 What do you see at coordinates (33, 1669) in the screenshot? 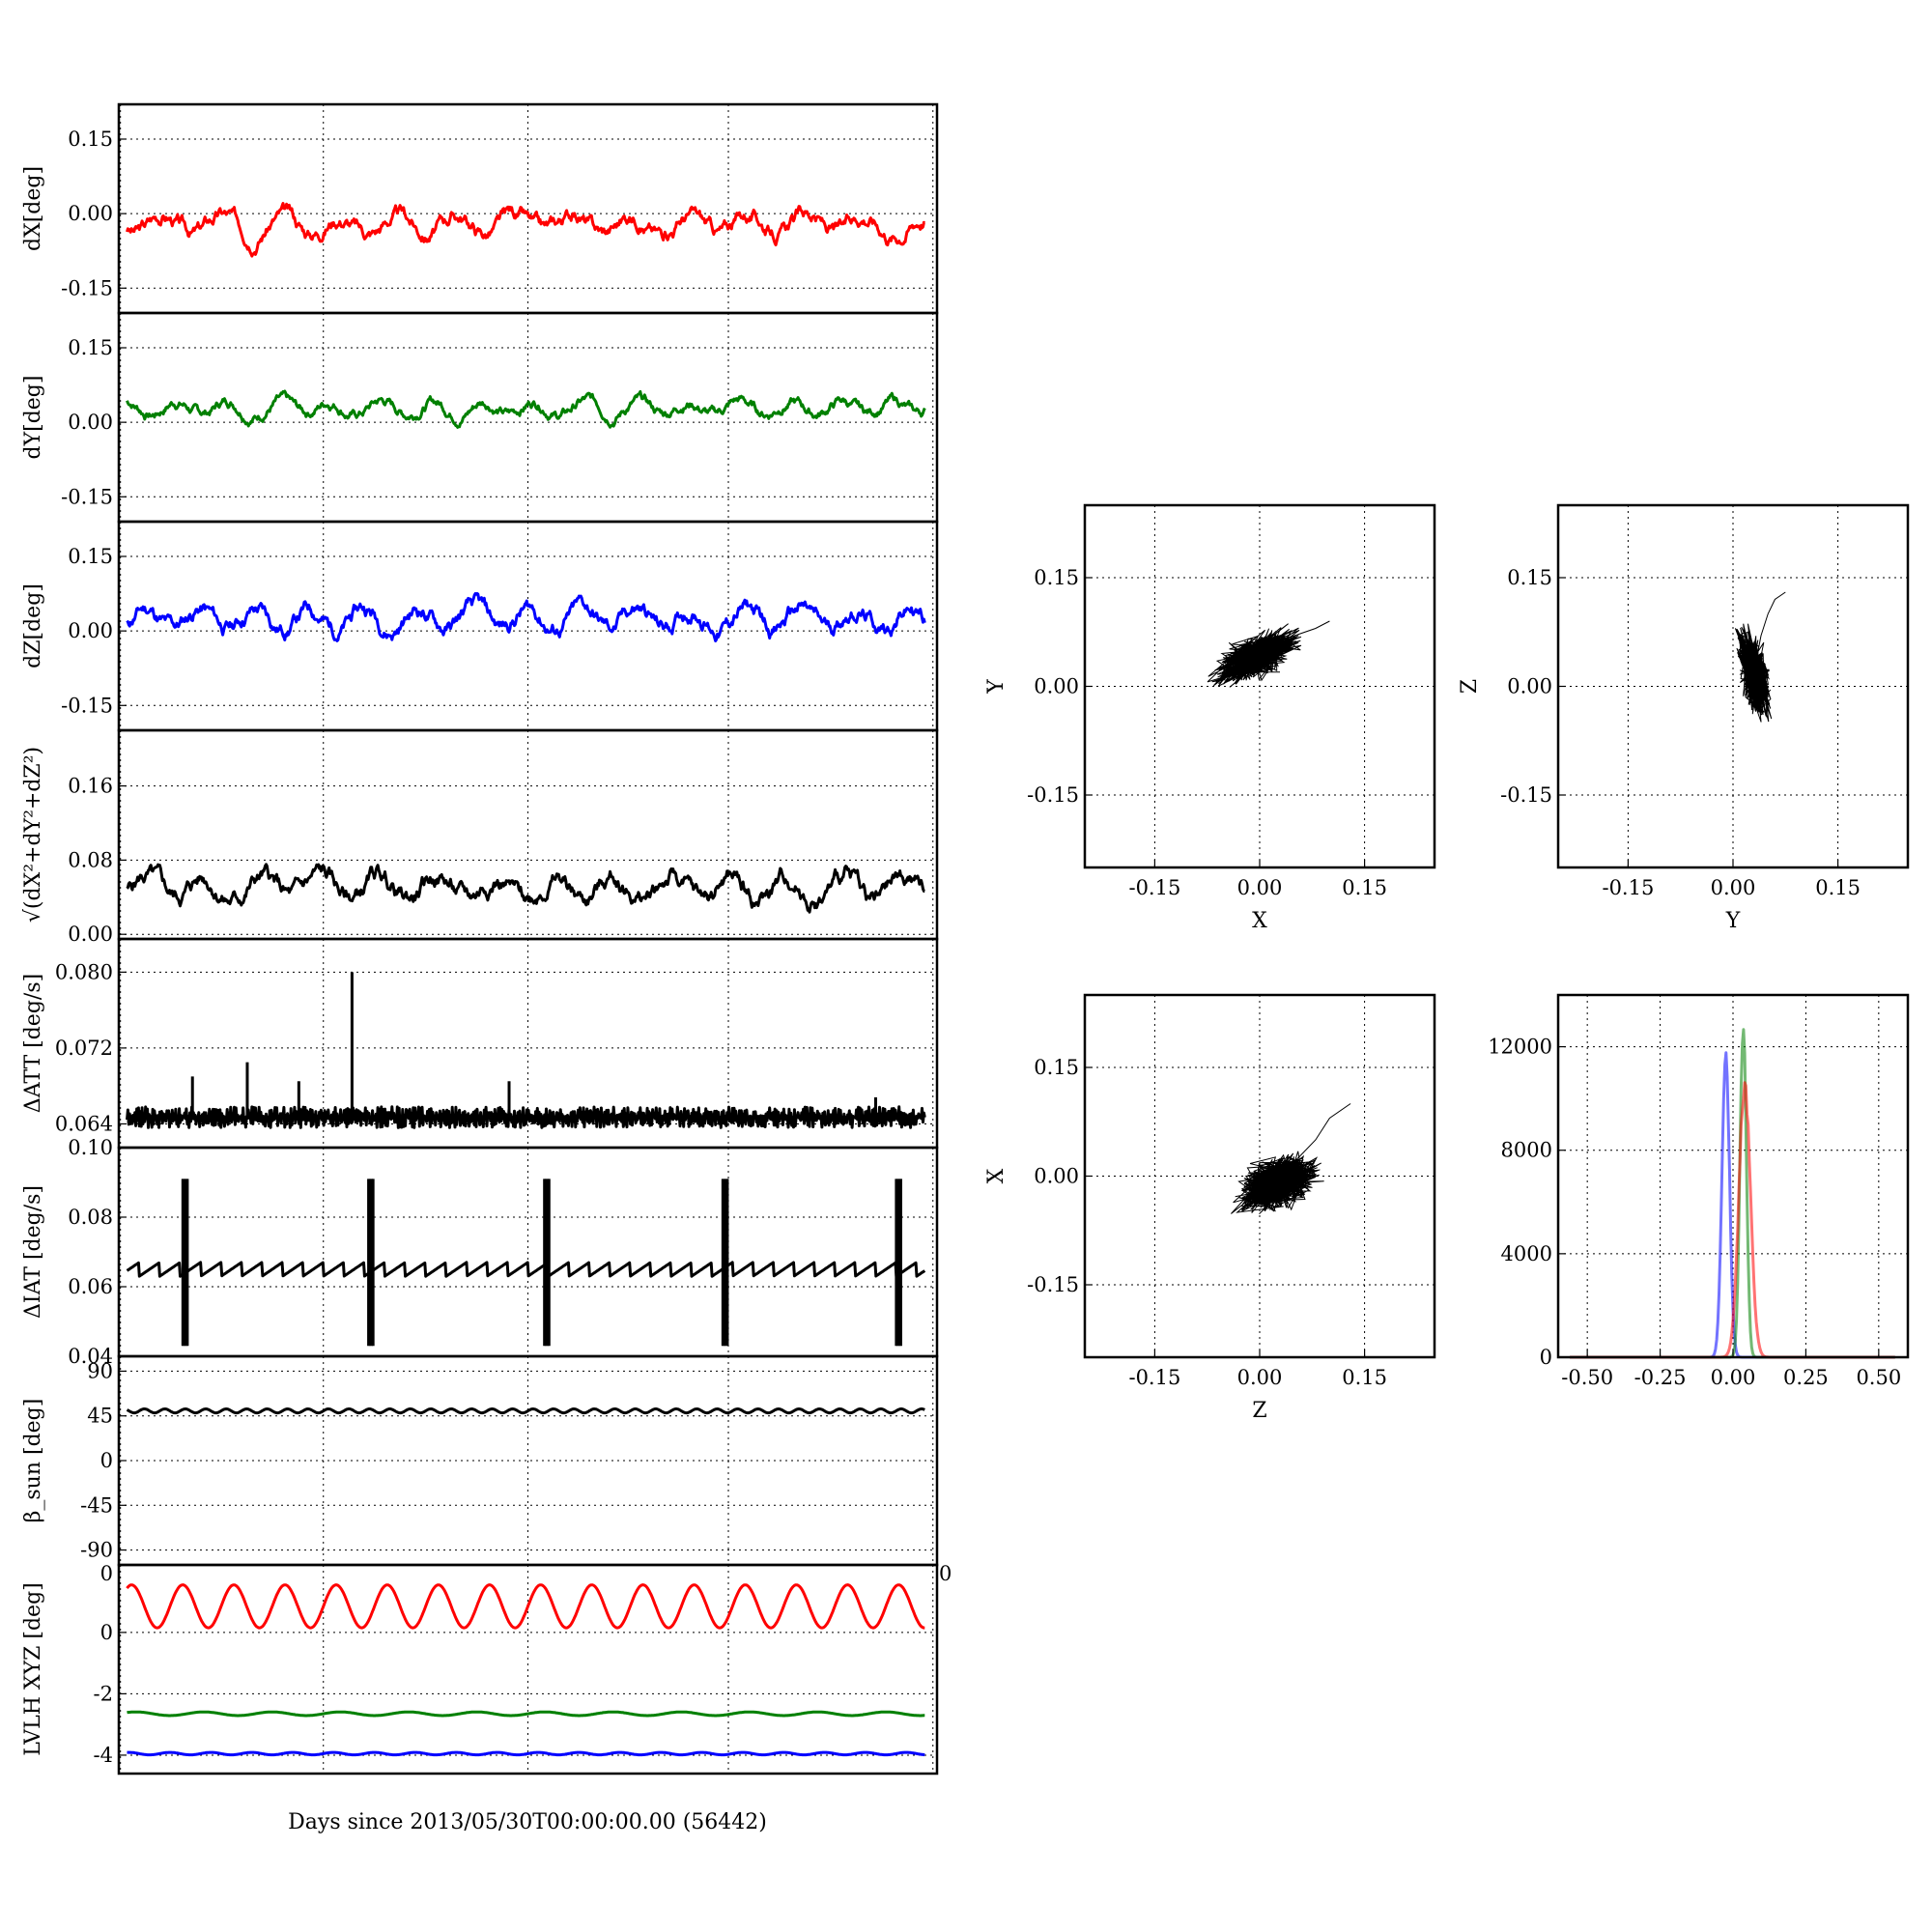
I see `ylabel-lvlh: LVLH XYZ [deg]` at bounding box center [33, 1669].